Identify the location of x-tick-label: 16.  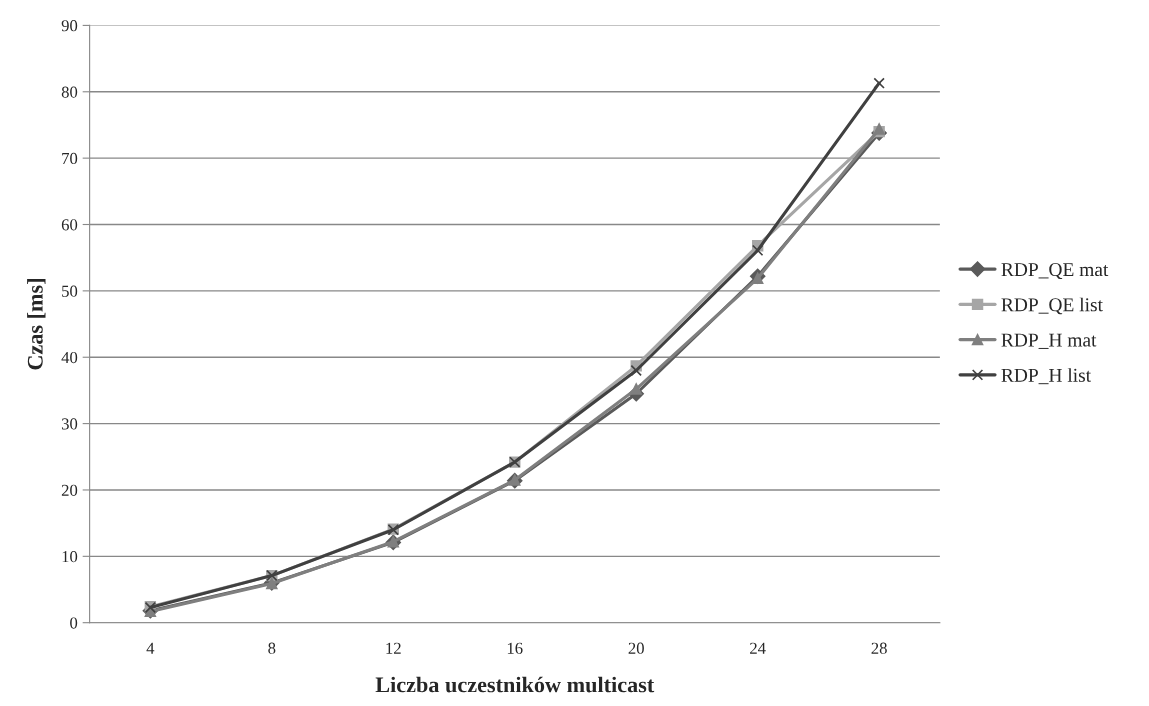
(515, 648).